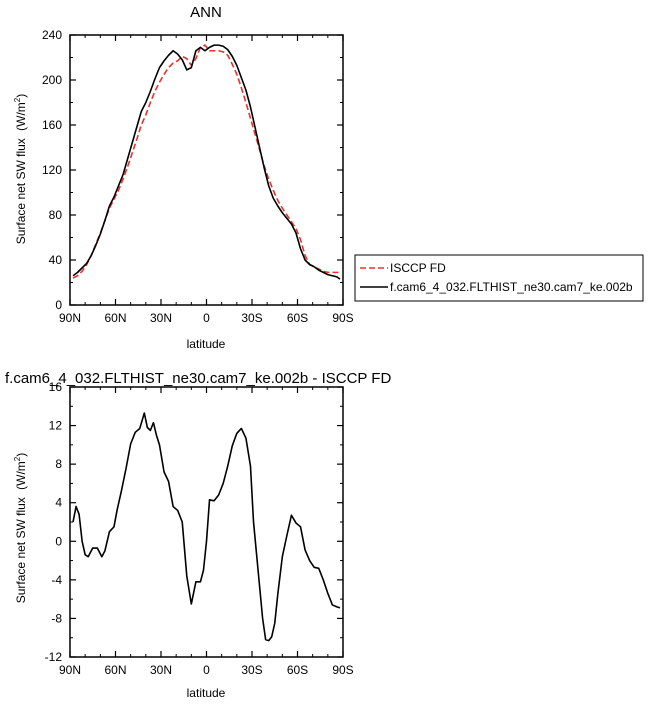  I want to click on bottom-x-tick-label-1: 60N, so click(115, 670).